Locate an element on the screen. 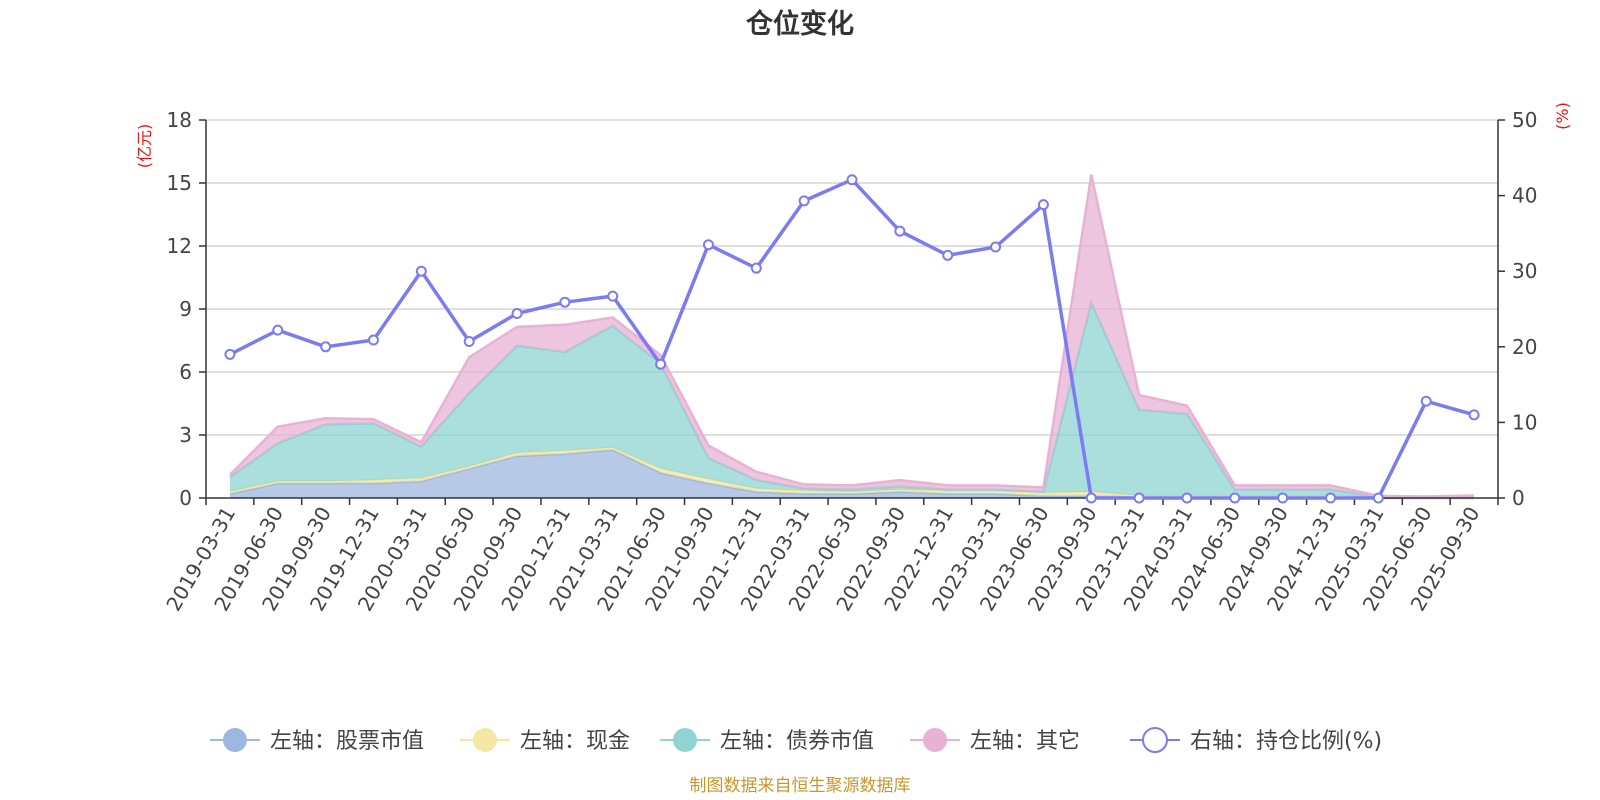 Image resolution: width=1600 pixels, height=800 pixels. right-axis-tick-label: 40 is located at coordinates (1524, 196).